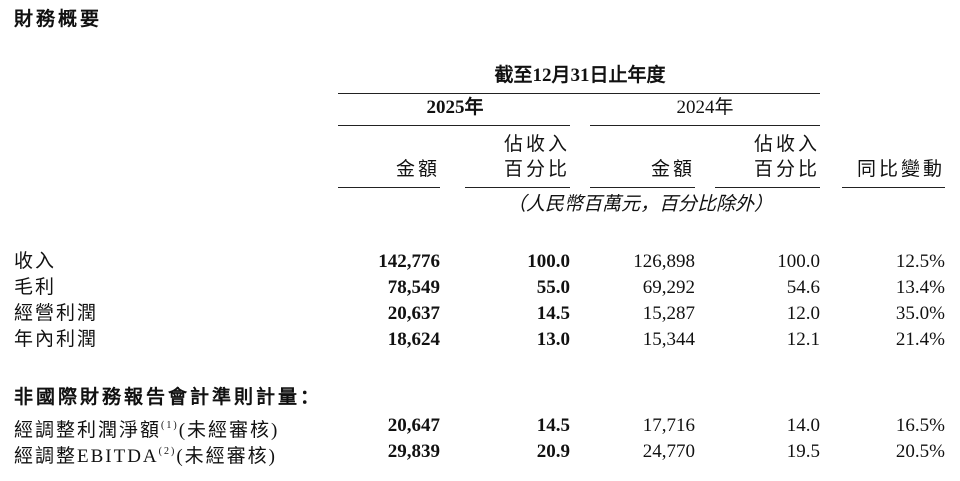  What do you see at coordinates (920, 425) in the screenshot?
I see `cell: 16.5%` at bounding box center [920, 425].